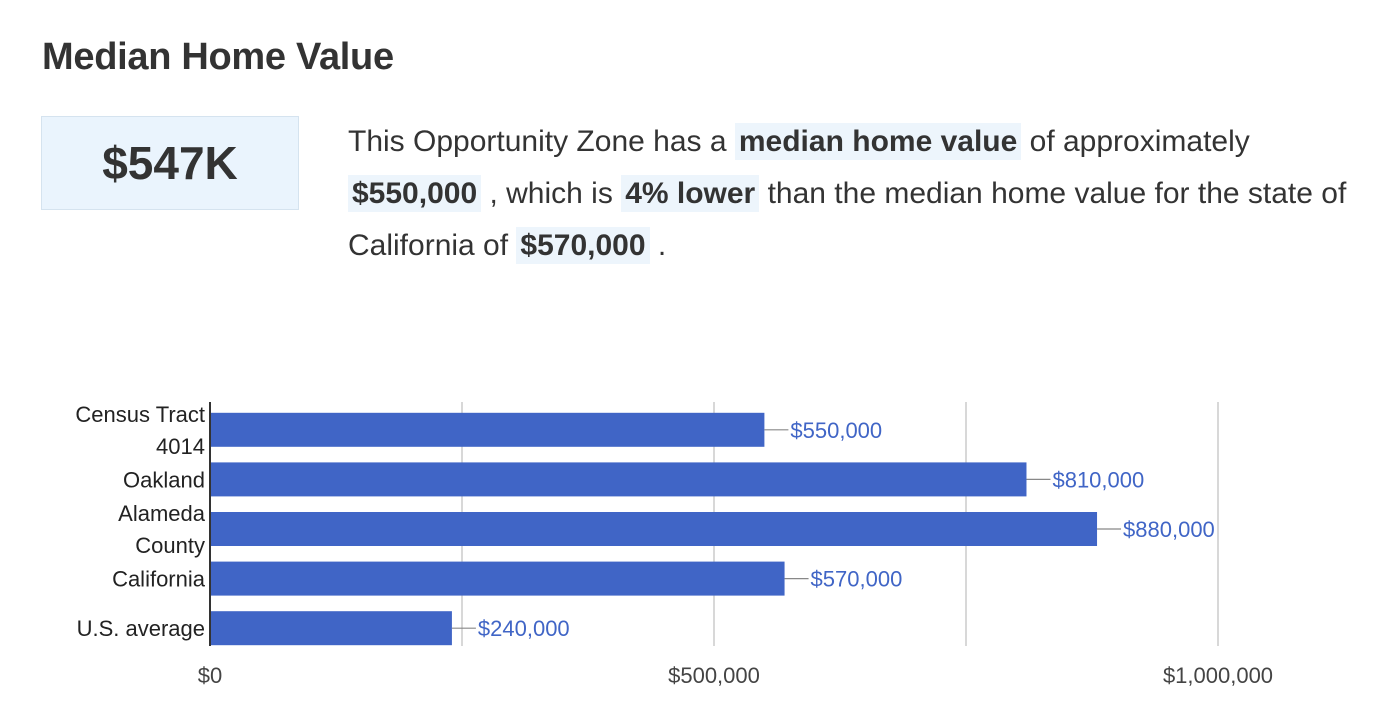 Image resolution: width=1386 pixels, height=716 pixels. Describe the element at coordinates (690, 193) in the screenshot. I see `summary-highlight-difference: 4% lower` at that location.